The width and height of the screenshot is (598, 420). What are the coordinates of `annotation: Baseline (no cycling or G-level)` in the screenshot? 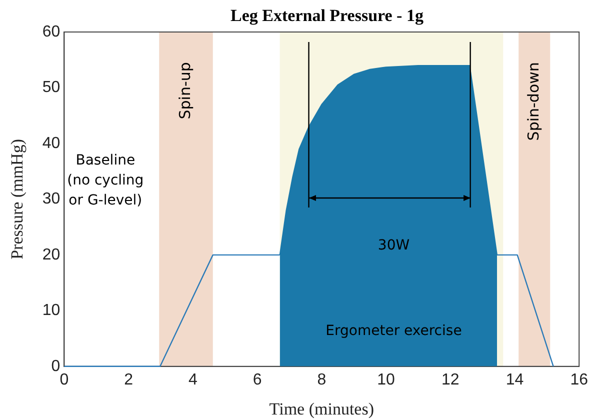 It's located at (105, 180).